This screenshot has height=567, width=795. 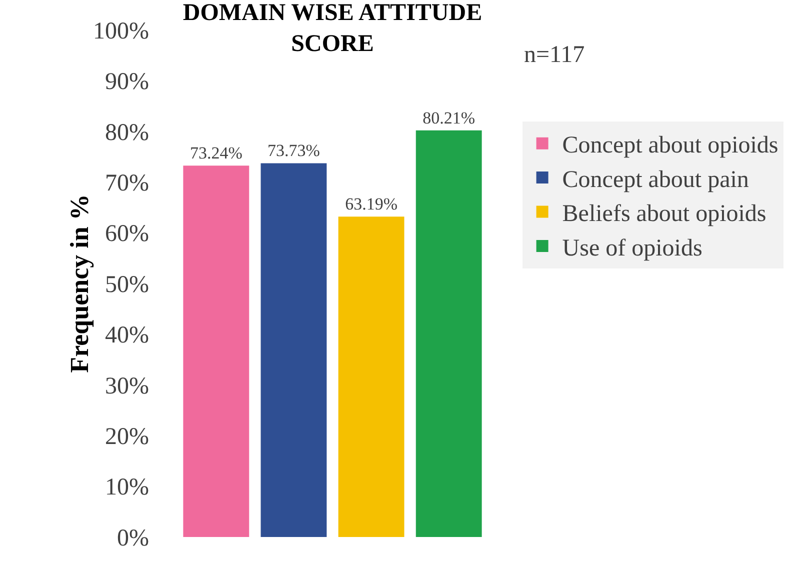 What do you see at coordinates (127, 285) in the screenshot?
I see `y-tick-label: 50%` at bounding box center [127, 285].